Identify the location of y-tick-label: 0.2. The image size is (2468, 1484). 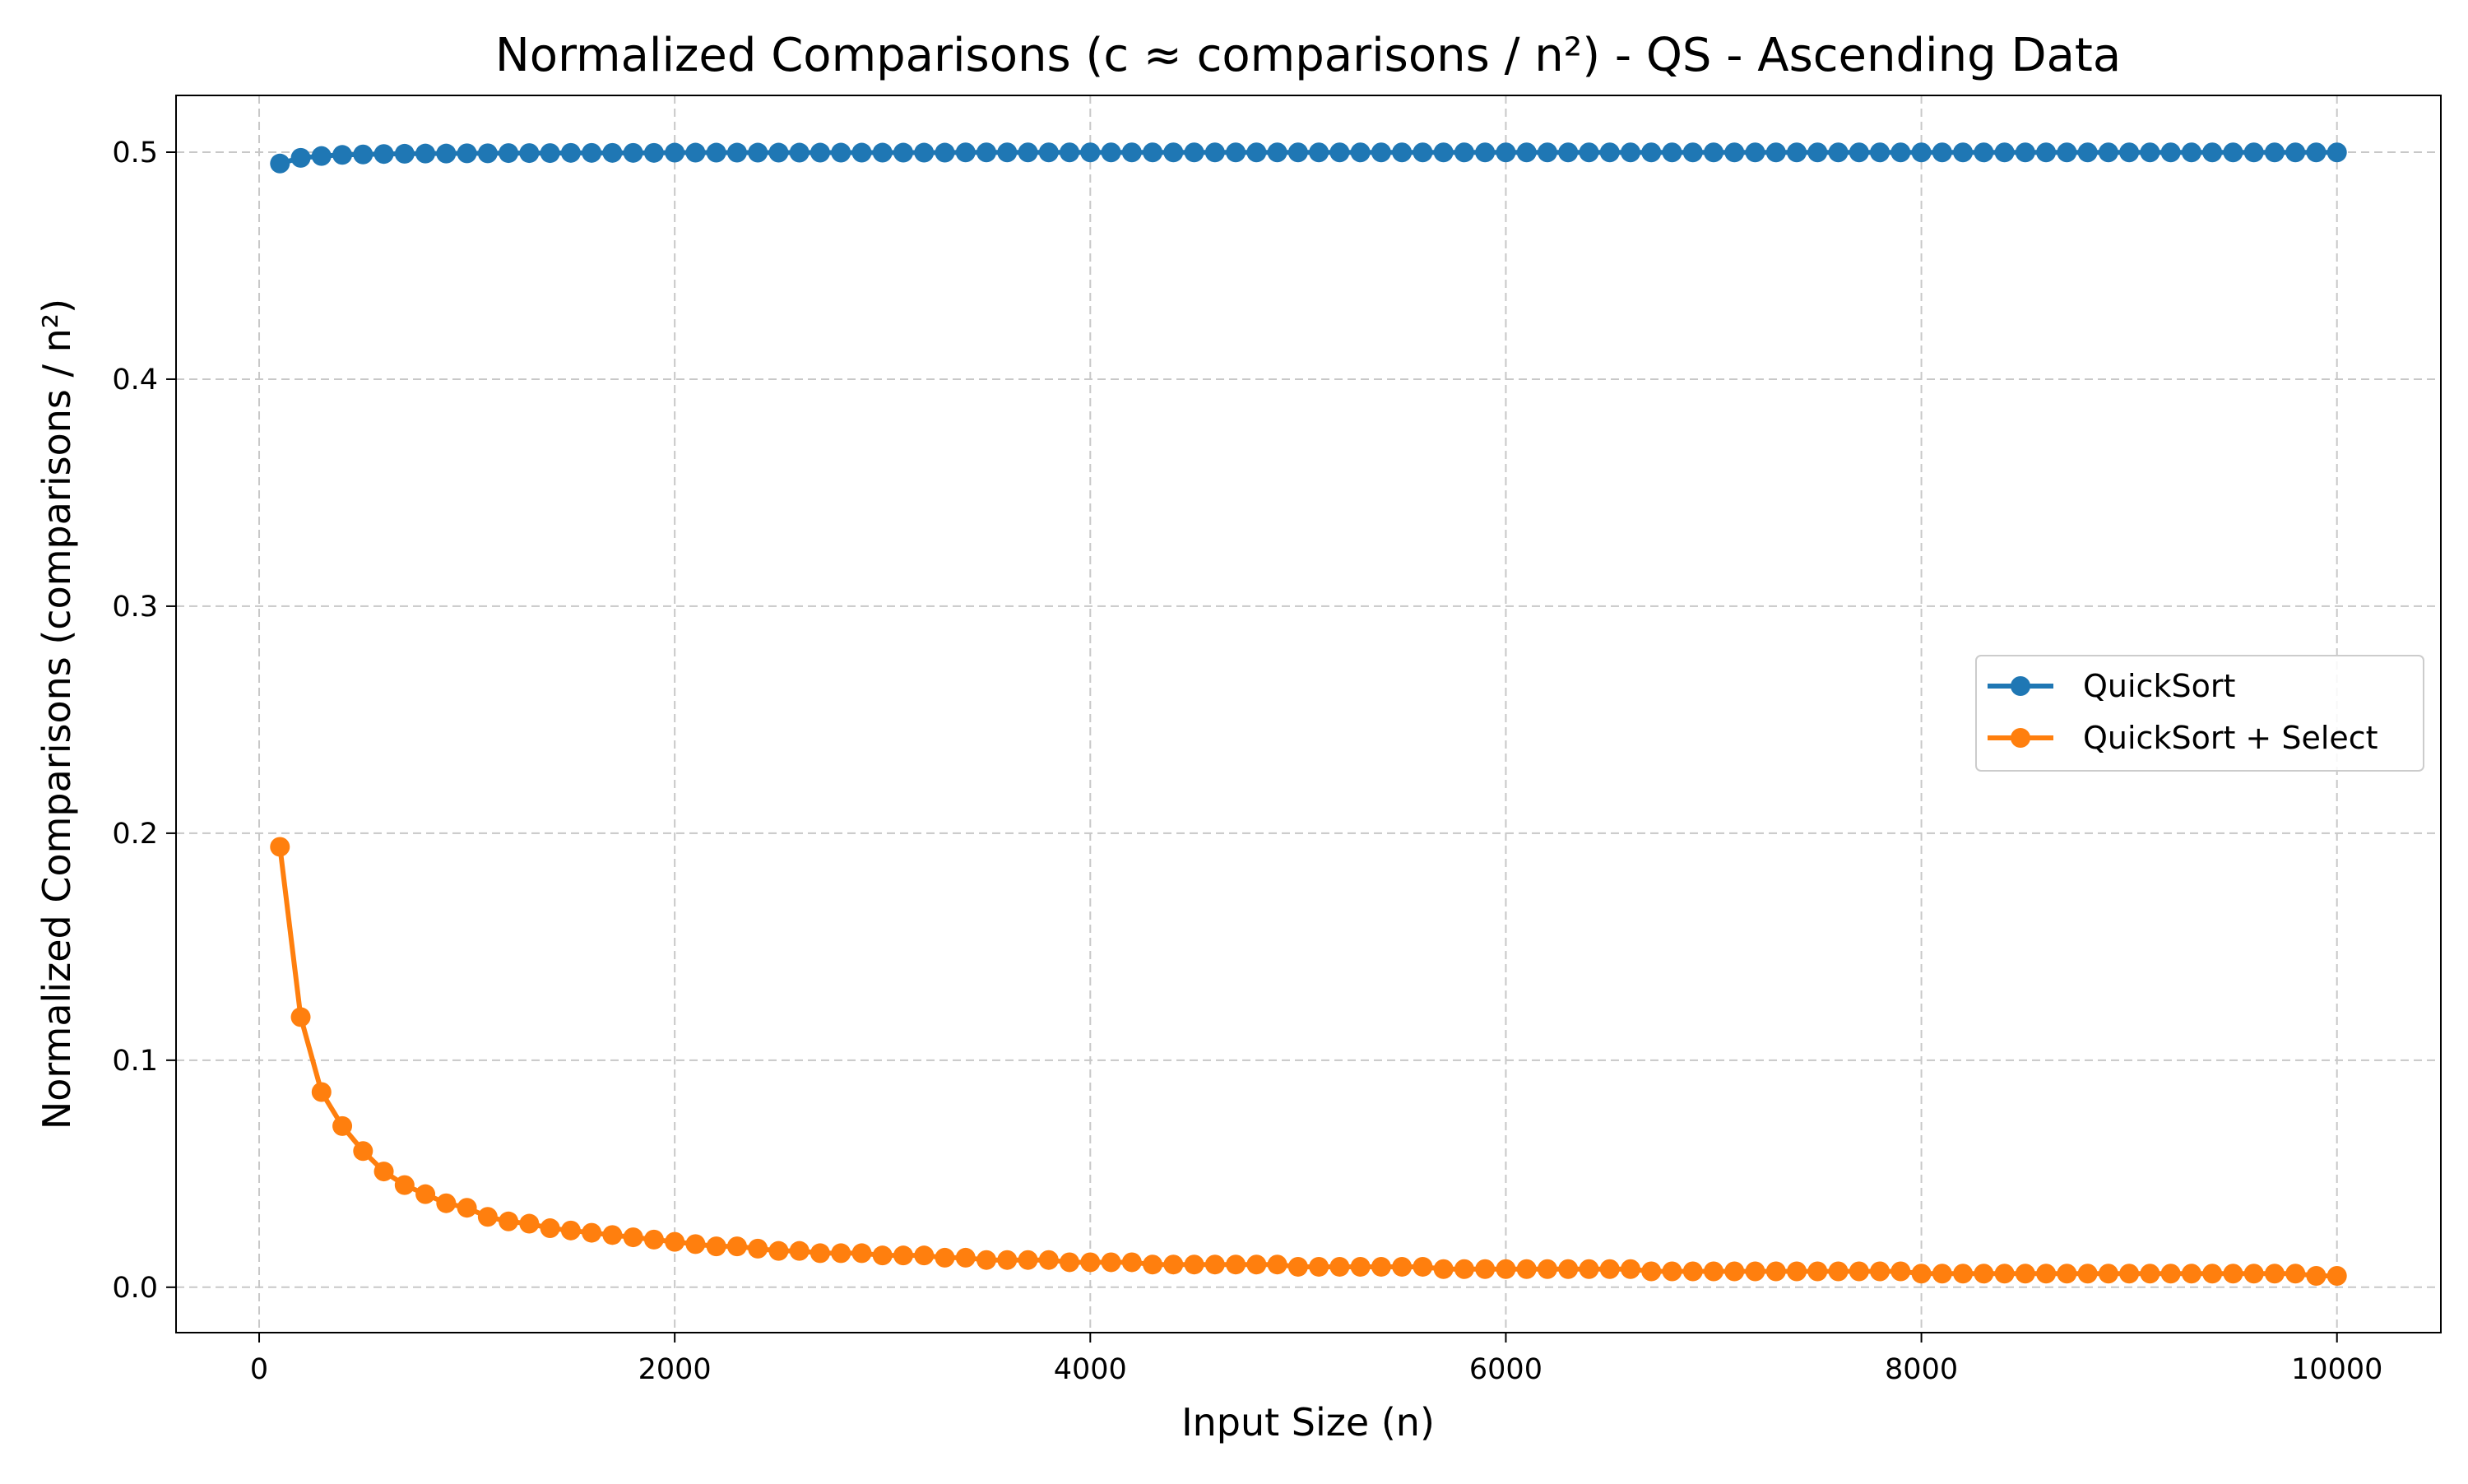
(135, 834).